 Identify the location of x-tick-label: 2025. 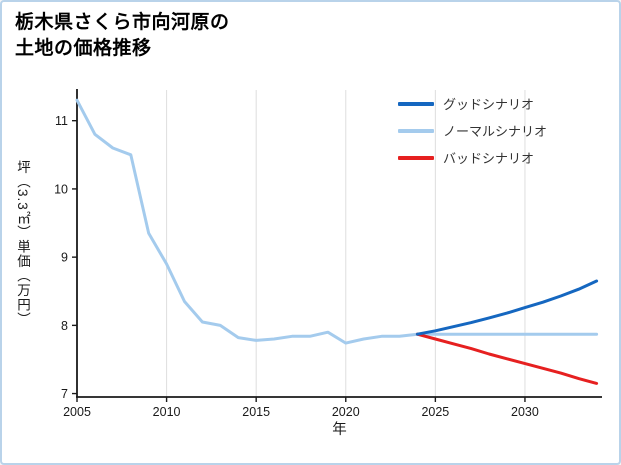
(435, 412).